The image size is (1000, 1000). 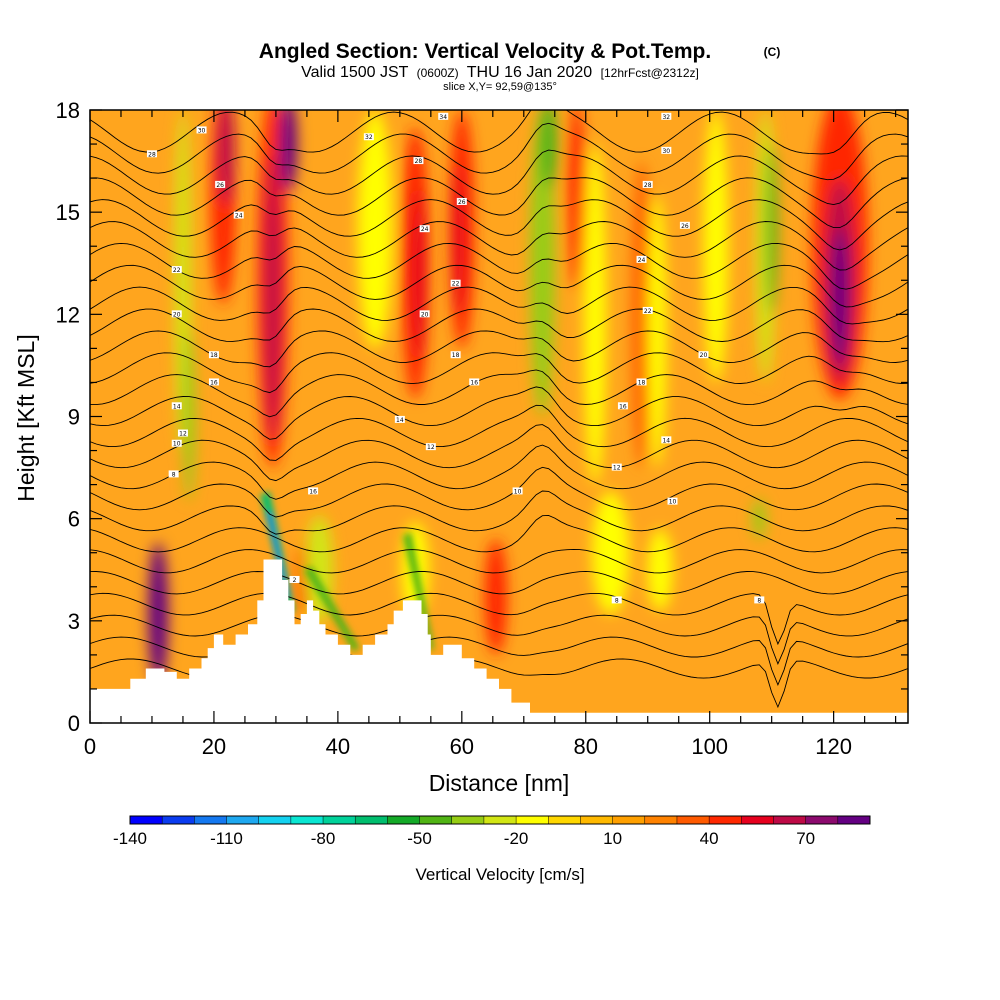 What do you see at coordinates (74, 417) in the screenshot?
I see `y-tick-label: 9` at bounding box center [74, 417].